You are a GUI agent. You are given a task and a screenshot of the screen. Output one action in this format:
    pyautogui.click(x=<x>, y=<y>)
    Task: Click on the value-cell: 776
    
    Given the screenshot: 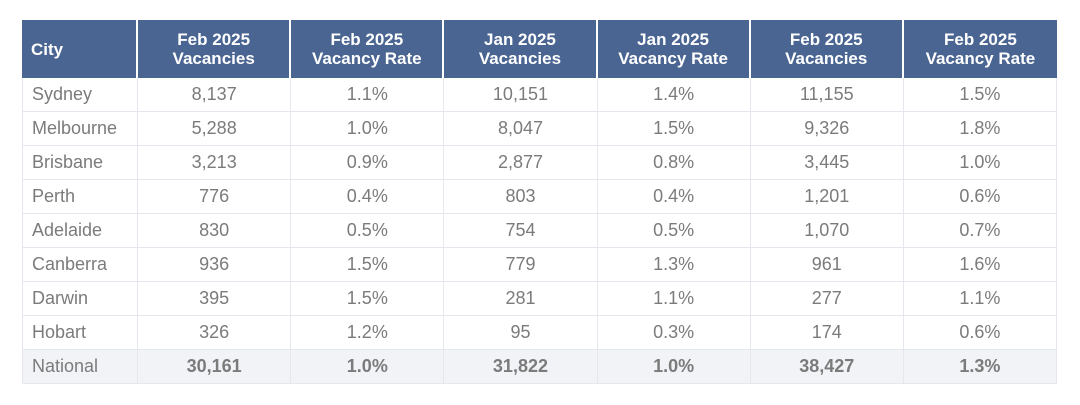 What is the action you would take?
    pyautogui.click(x=215, y=197)
    